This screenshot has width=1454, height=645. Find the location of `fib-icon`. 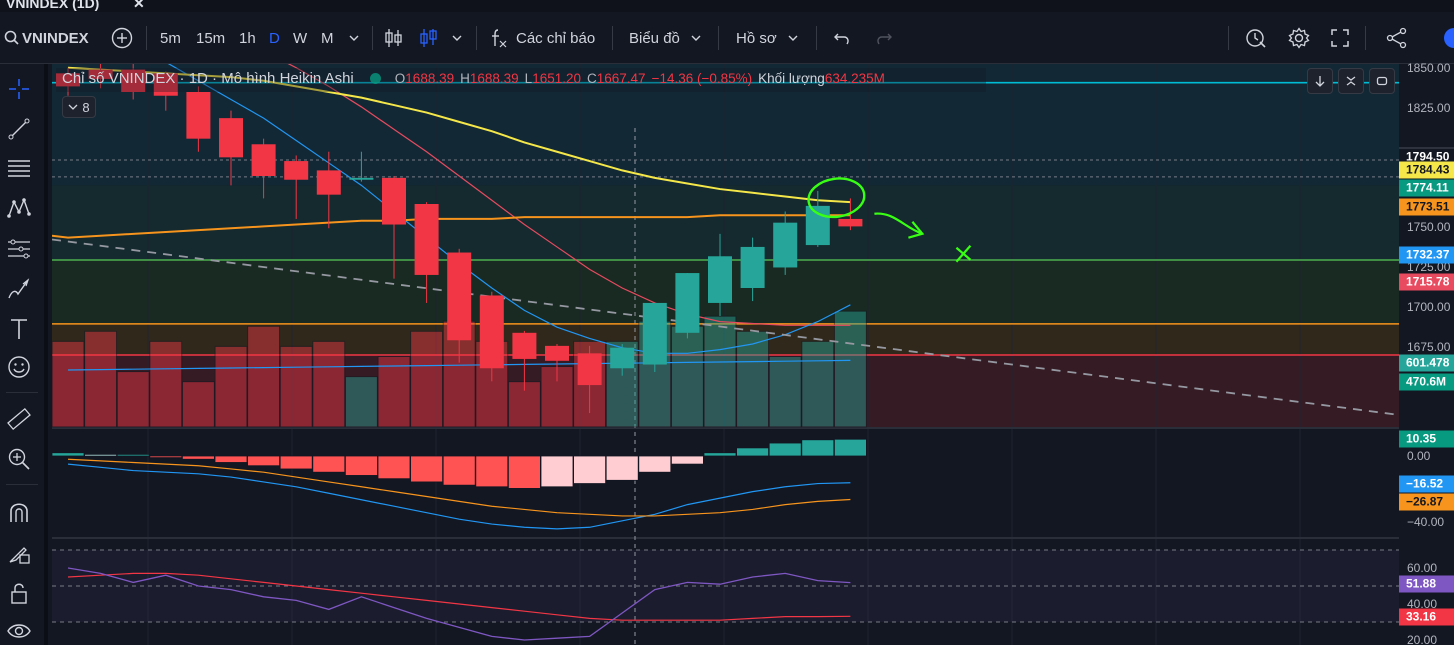

fib-icon is located at coordinates (19, 169).